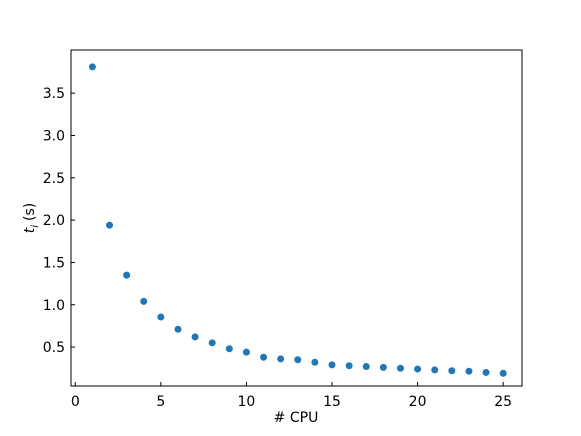 Image resolution: width=581 pixels, height=436 pixels. What do you see at coordinates (160, 402) in the screenshot?
I see `x-tick-label: 5` at bounding box center [160, 402].